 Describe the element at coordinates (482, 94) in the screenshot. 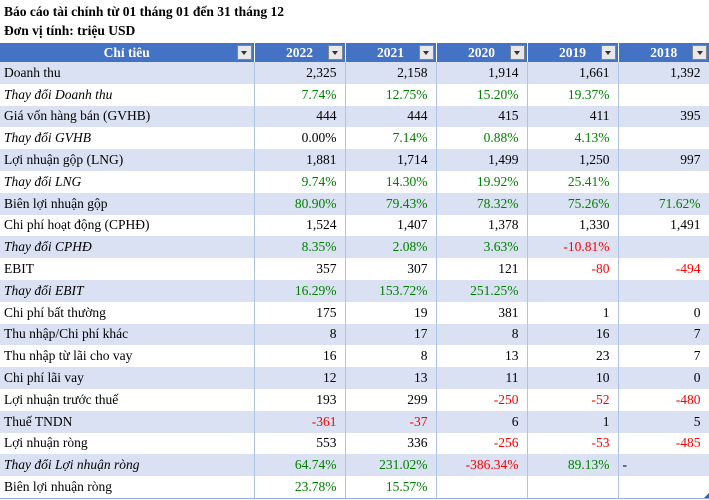

I see `cell-2020: 15.20%` at that location.